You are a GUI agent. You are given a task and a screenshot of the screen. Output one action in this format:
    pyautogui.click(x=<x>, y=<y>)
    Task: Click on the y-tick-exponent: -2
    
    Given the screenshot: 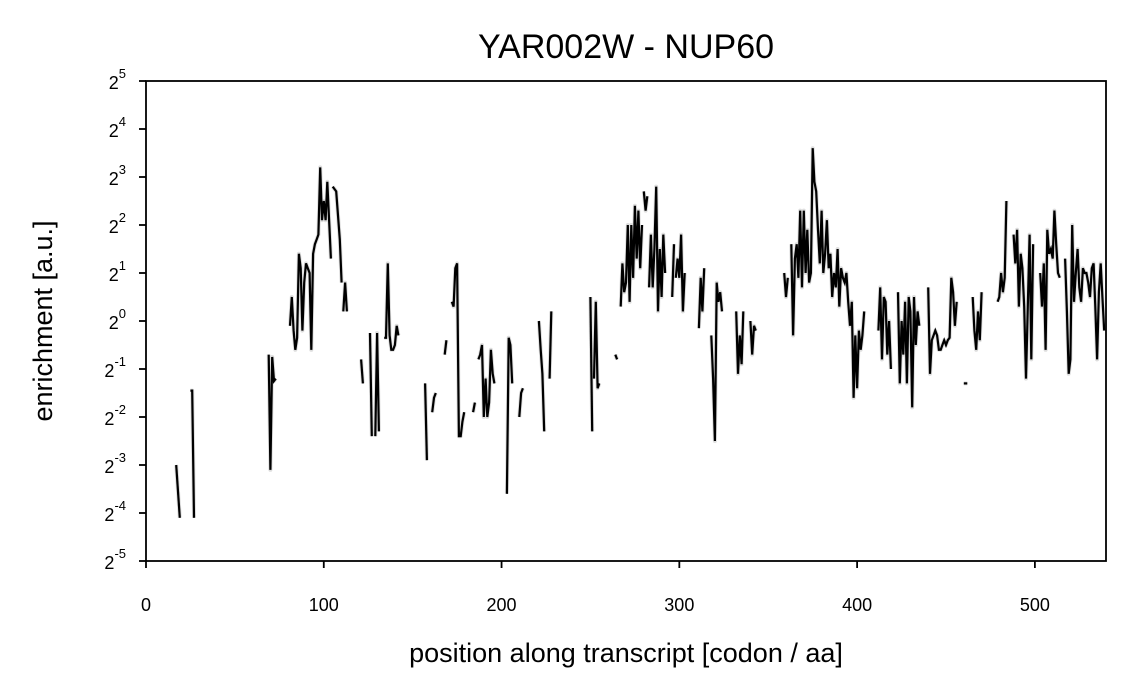 What is the action you would take?
    pyautogui.click(x=120, y=409)
    